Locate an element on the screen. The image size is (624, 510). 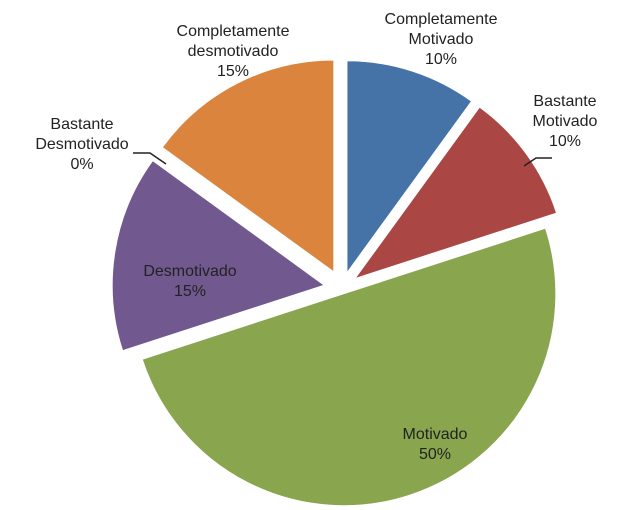
slice-category-label: Completamente desmotivado is located at coordinates (233, 41).